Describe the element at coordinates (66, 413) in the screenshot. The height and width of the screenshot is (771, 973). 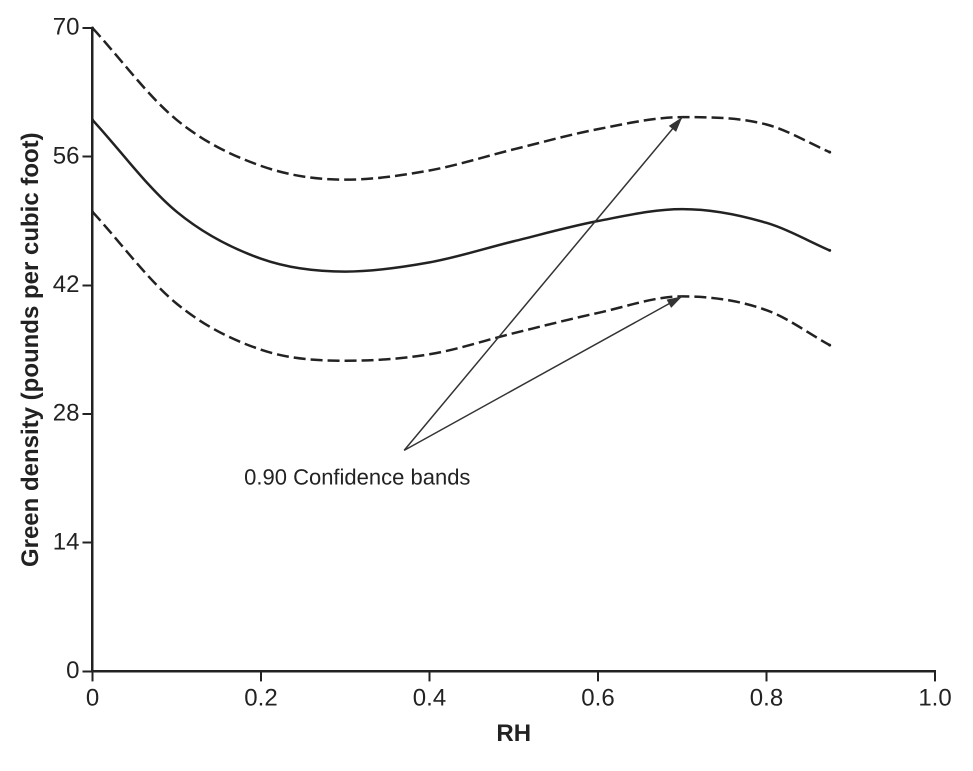
I see `y-tick-label: 28` at that location.